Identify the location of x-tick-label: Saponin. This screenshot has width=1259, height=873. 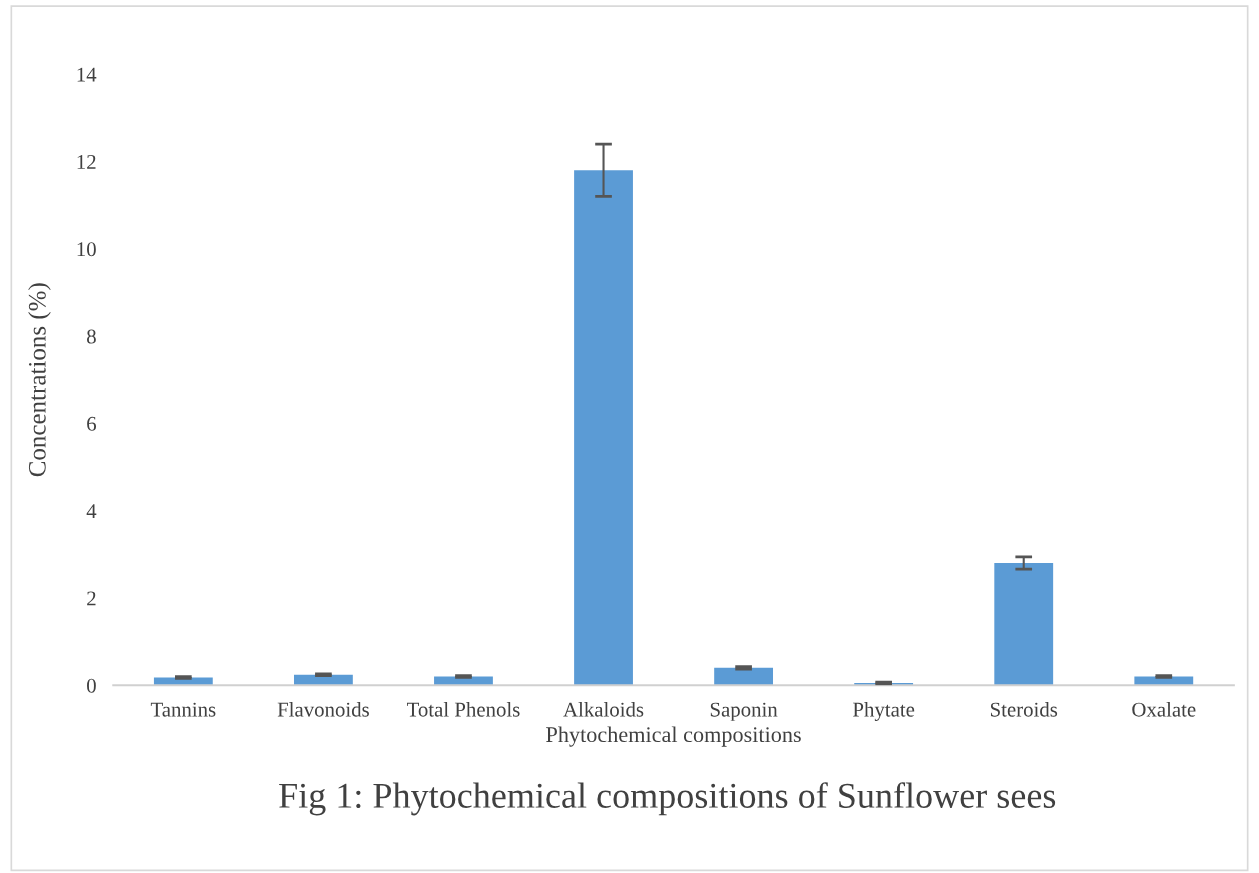
(744, 711).